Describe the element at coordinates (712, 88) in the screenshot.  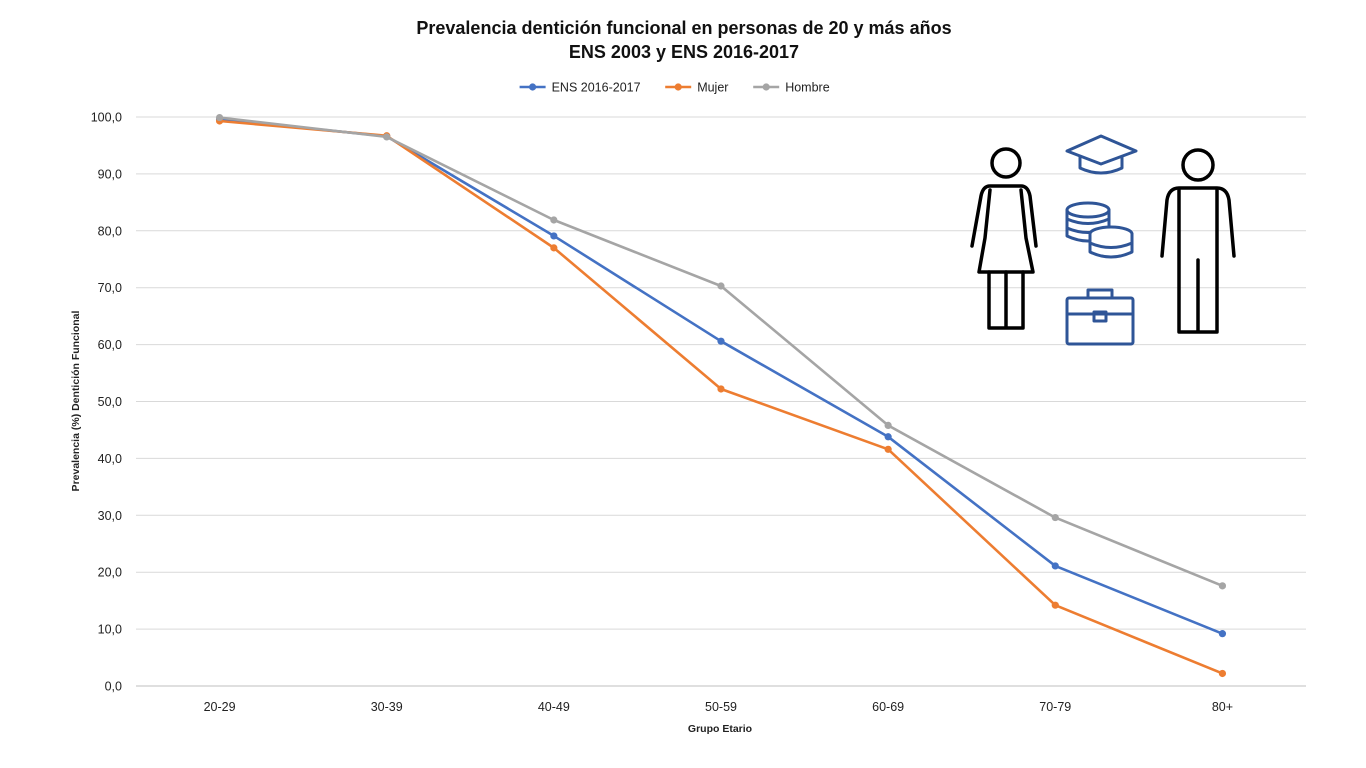
I see `legend-label: Mujer` at that location.